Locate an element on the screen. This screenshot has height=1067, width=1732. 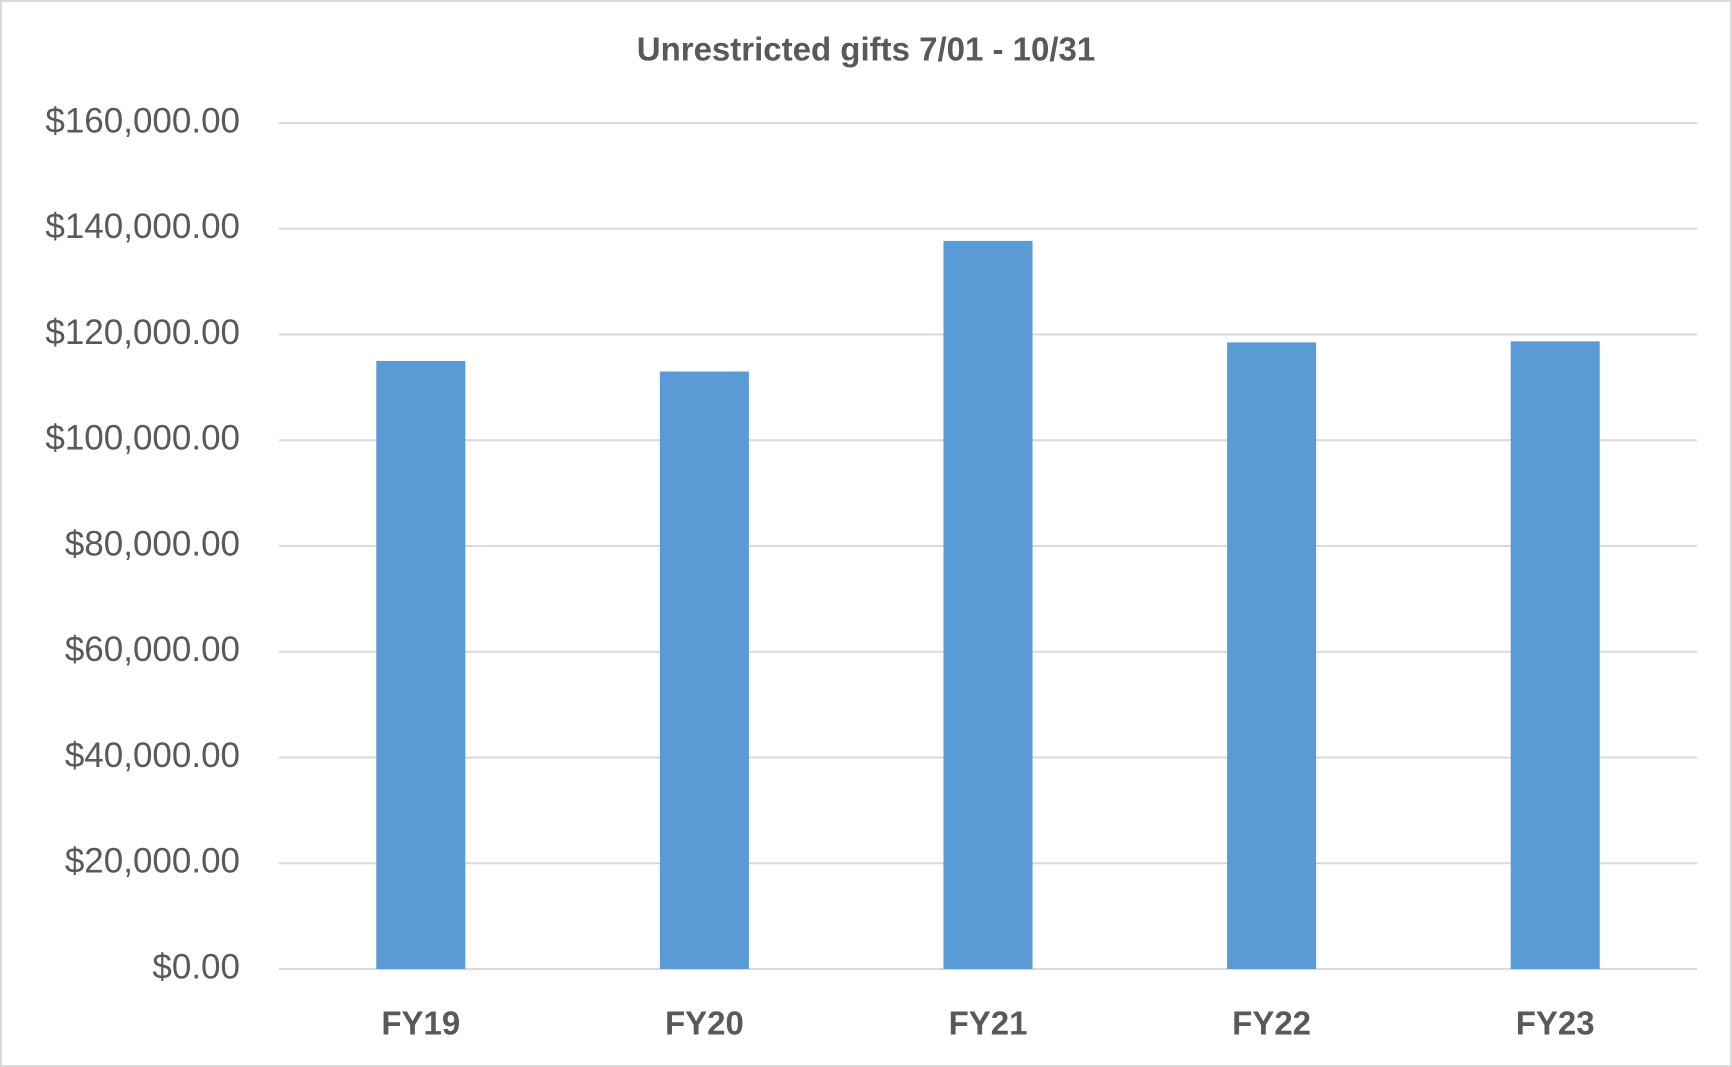
x-tick-label: FY22 is located at coordinates (1271, 1023).